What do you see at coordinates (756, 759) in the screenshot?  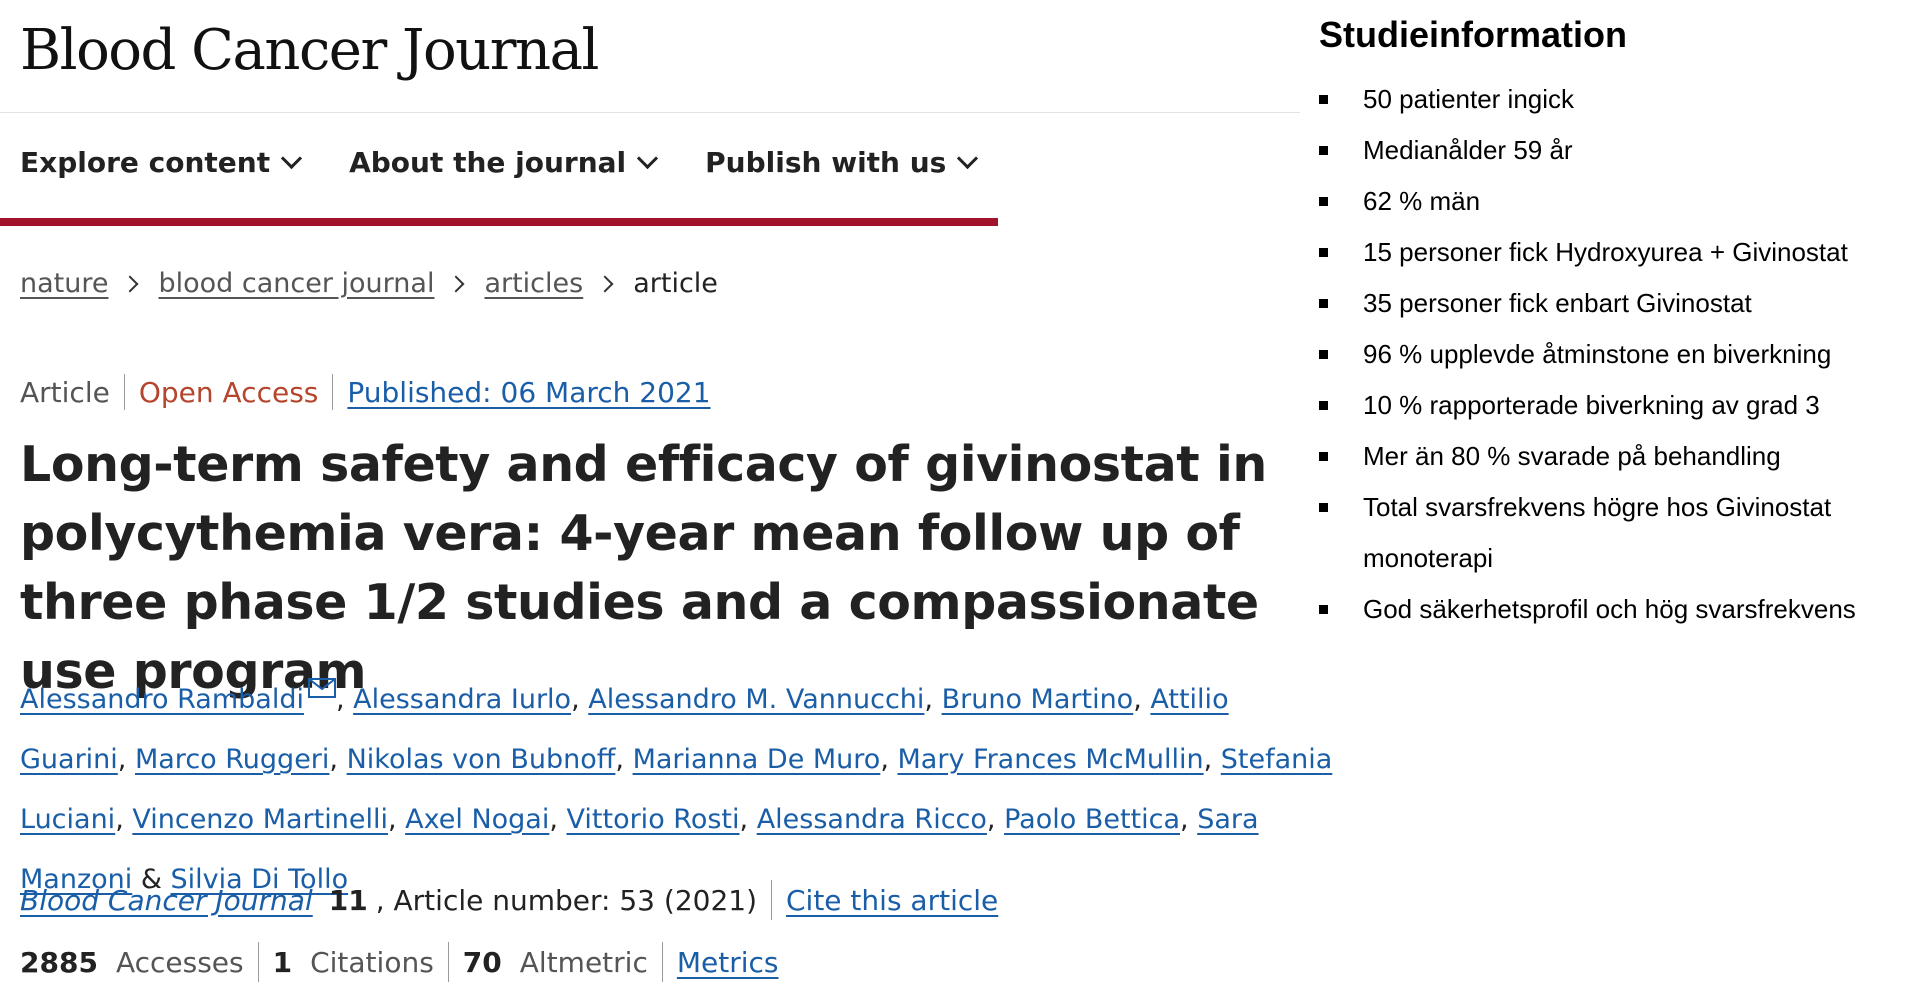 I see `author-link: Marianna De Muro` at bounding box center [756, 759].